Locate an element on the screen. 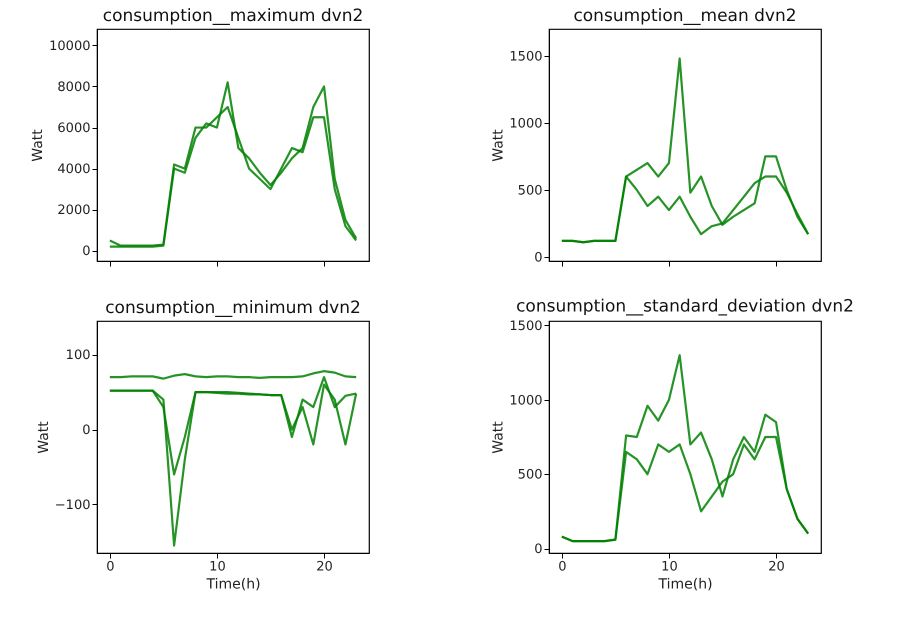  y-tick-label: 4000 is located at coordinates (73, 170).